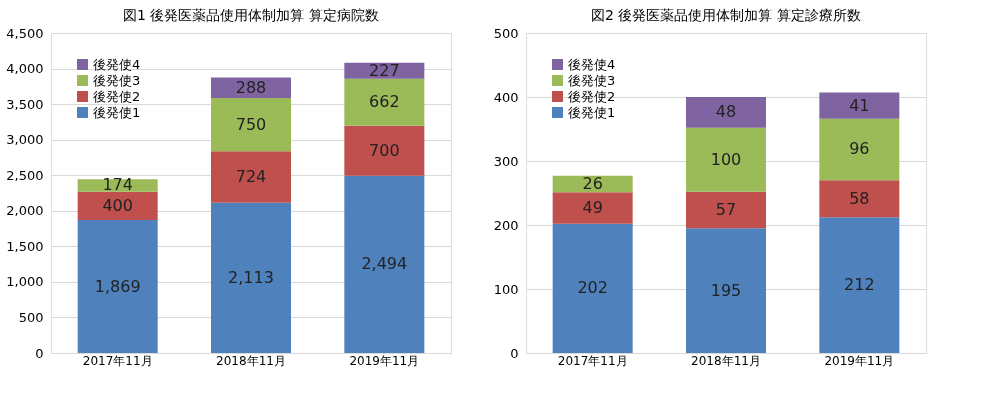 The width and height of the screenshot is (1005, 415). I want to click on data-label: 1,869, so click(117, 286).